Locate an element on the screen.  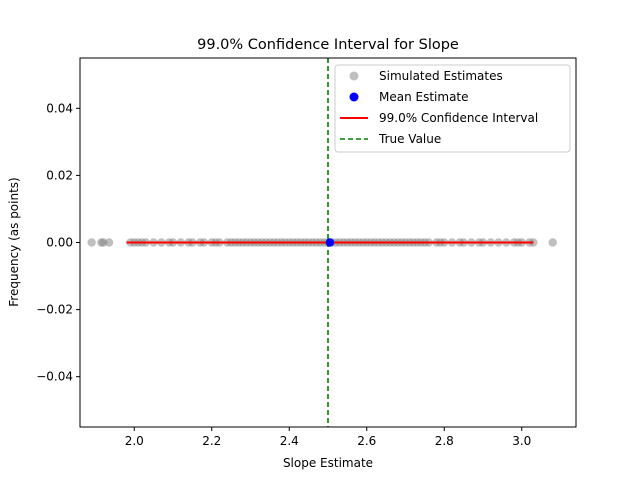
legend-label: Simulated Estimates is located at coordinates (441, 76).